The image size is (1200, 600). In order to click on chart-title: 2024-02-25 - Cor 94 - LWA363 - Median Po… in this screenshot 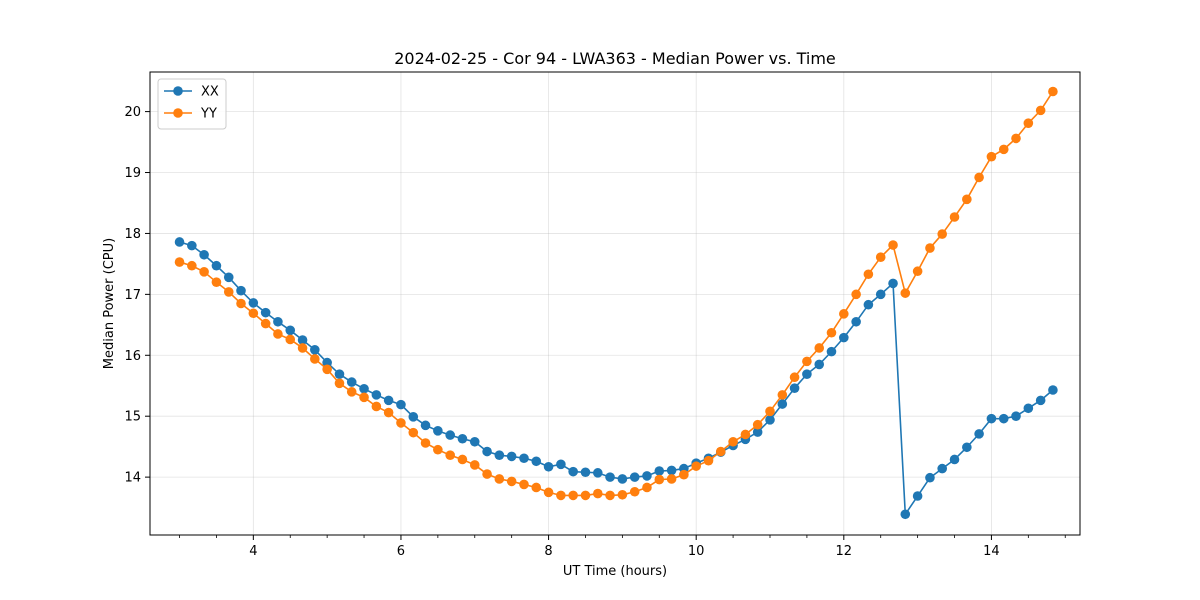, I will do `click(615, 58)`.